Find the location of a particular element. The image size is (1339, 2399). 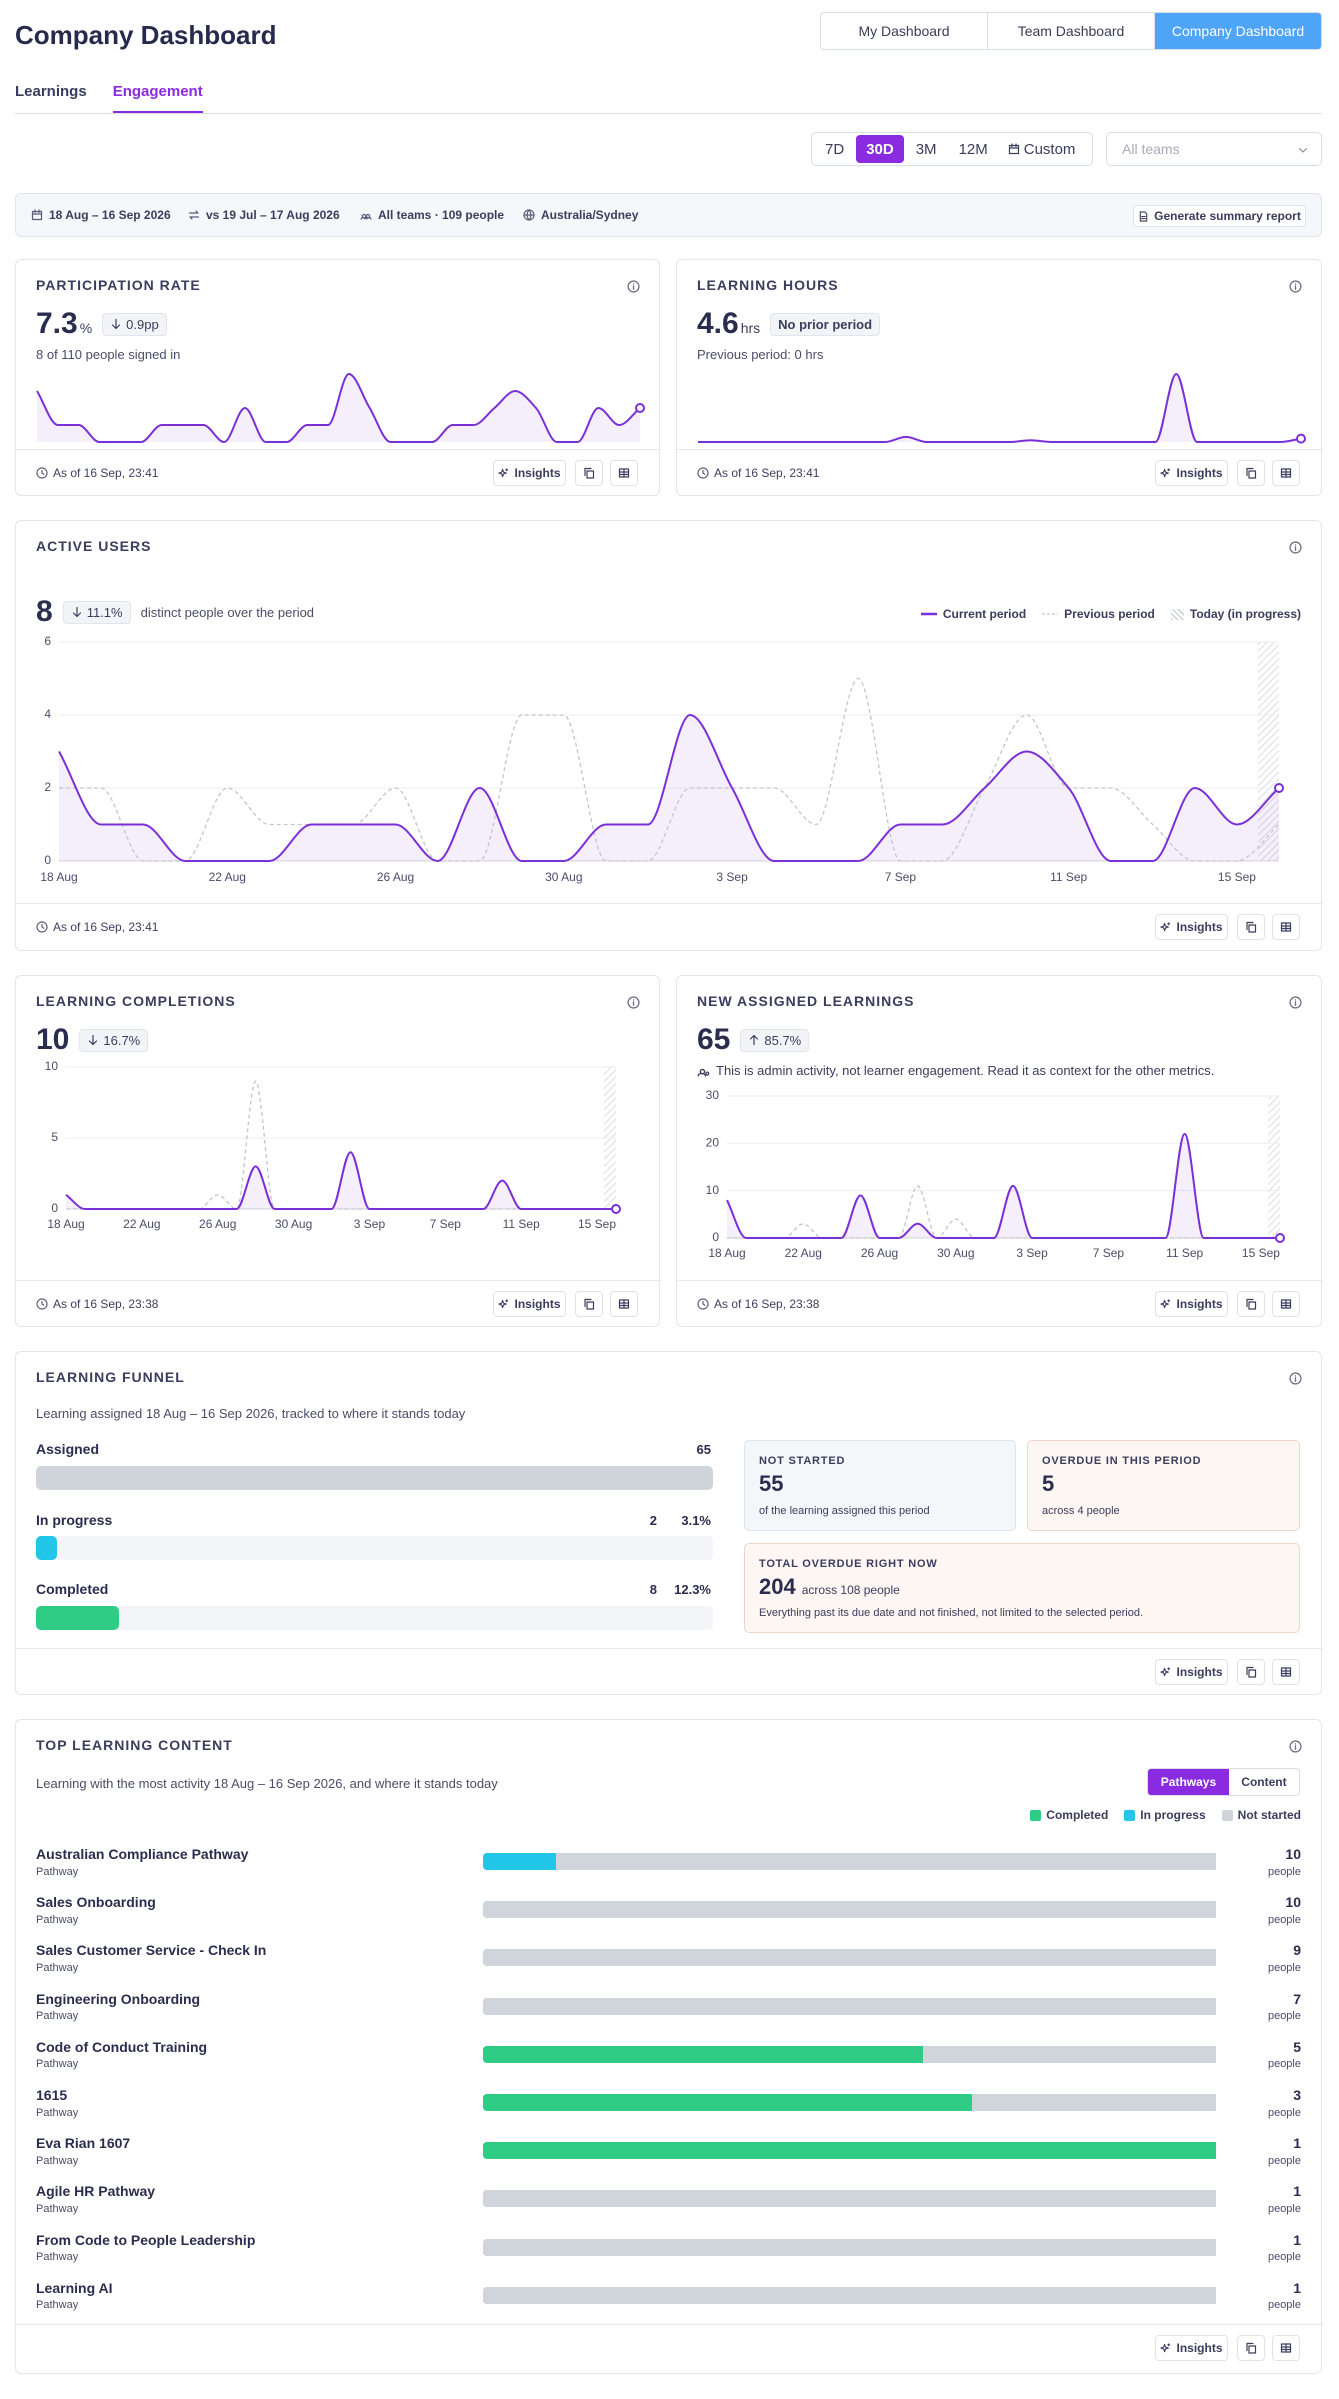

content-people: 10 is located at coordinates (1293, 1902).